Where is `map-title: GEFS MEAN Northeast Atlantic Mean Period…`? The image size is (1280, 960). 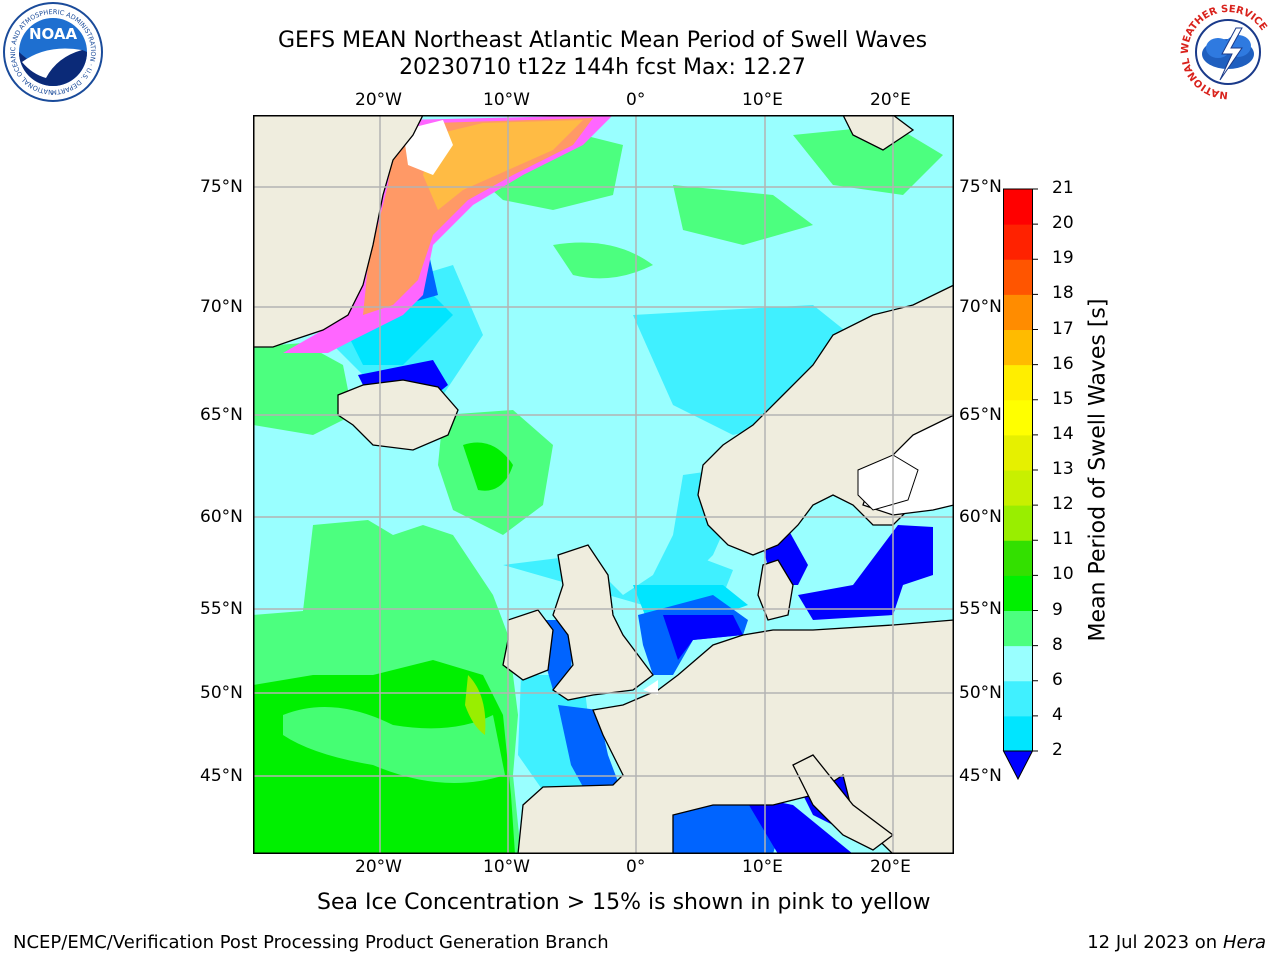
map-title: GEFS MEAN Northeast Atlantic Mean Period… is located at coordinates (602, 40).